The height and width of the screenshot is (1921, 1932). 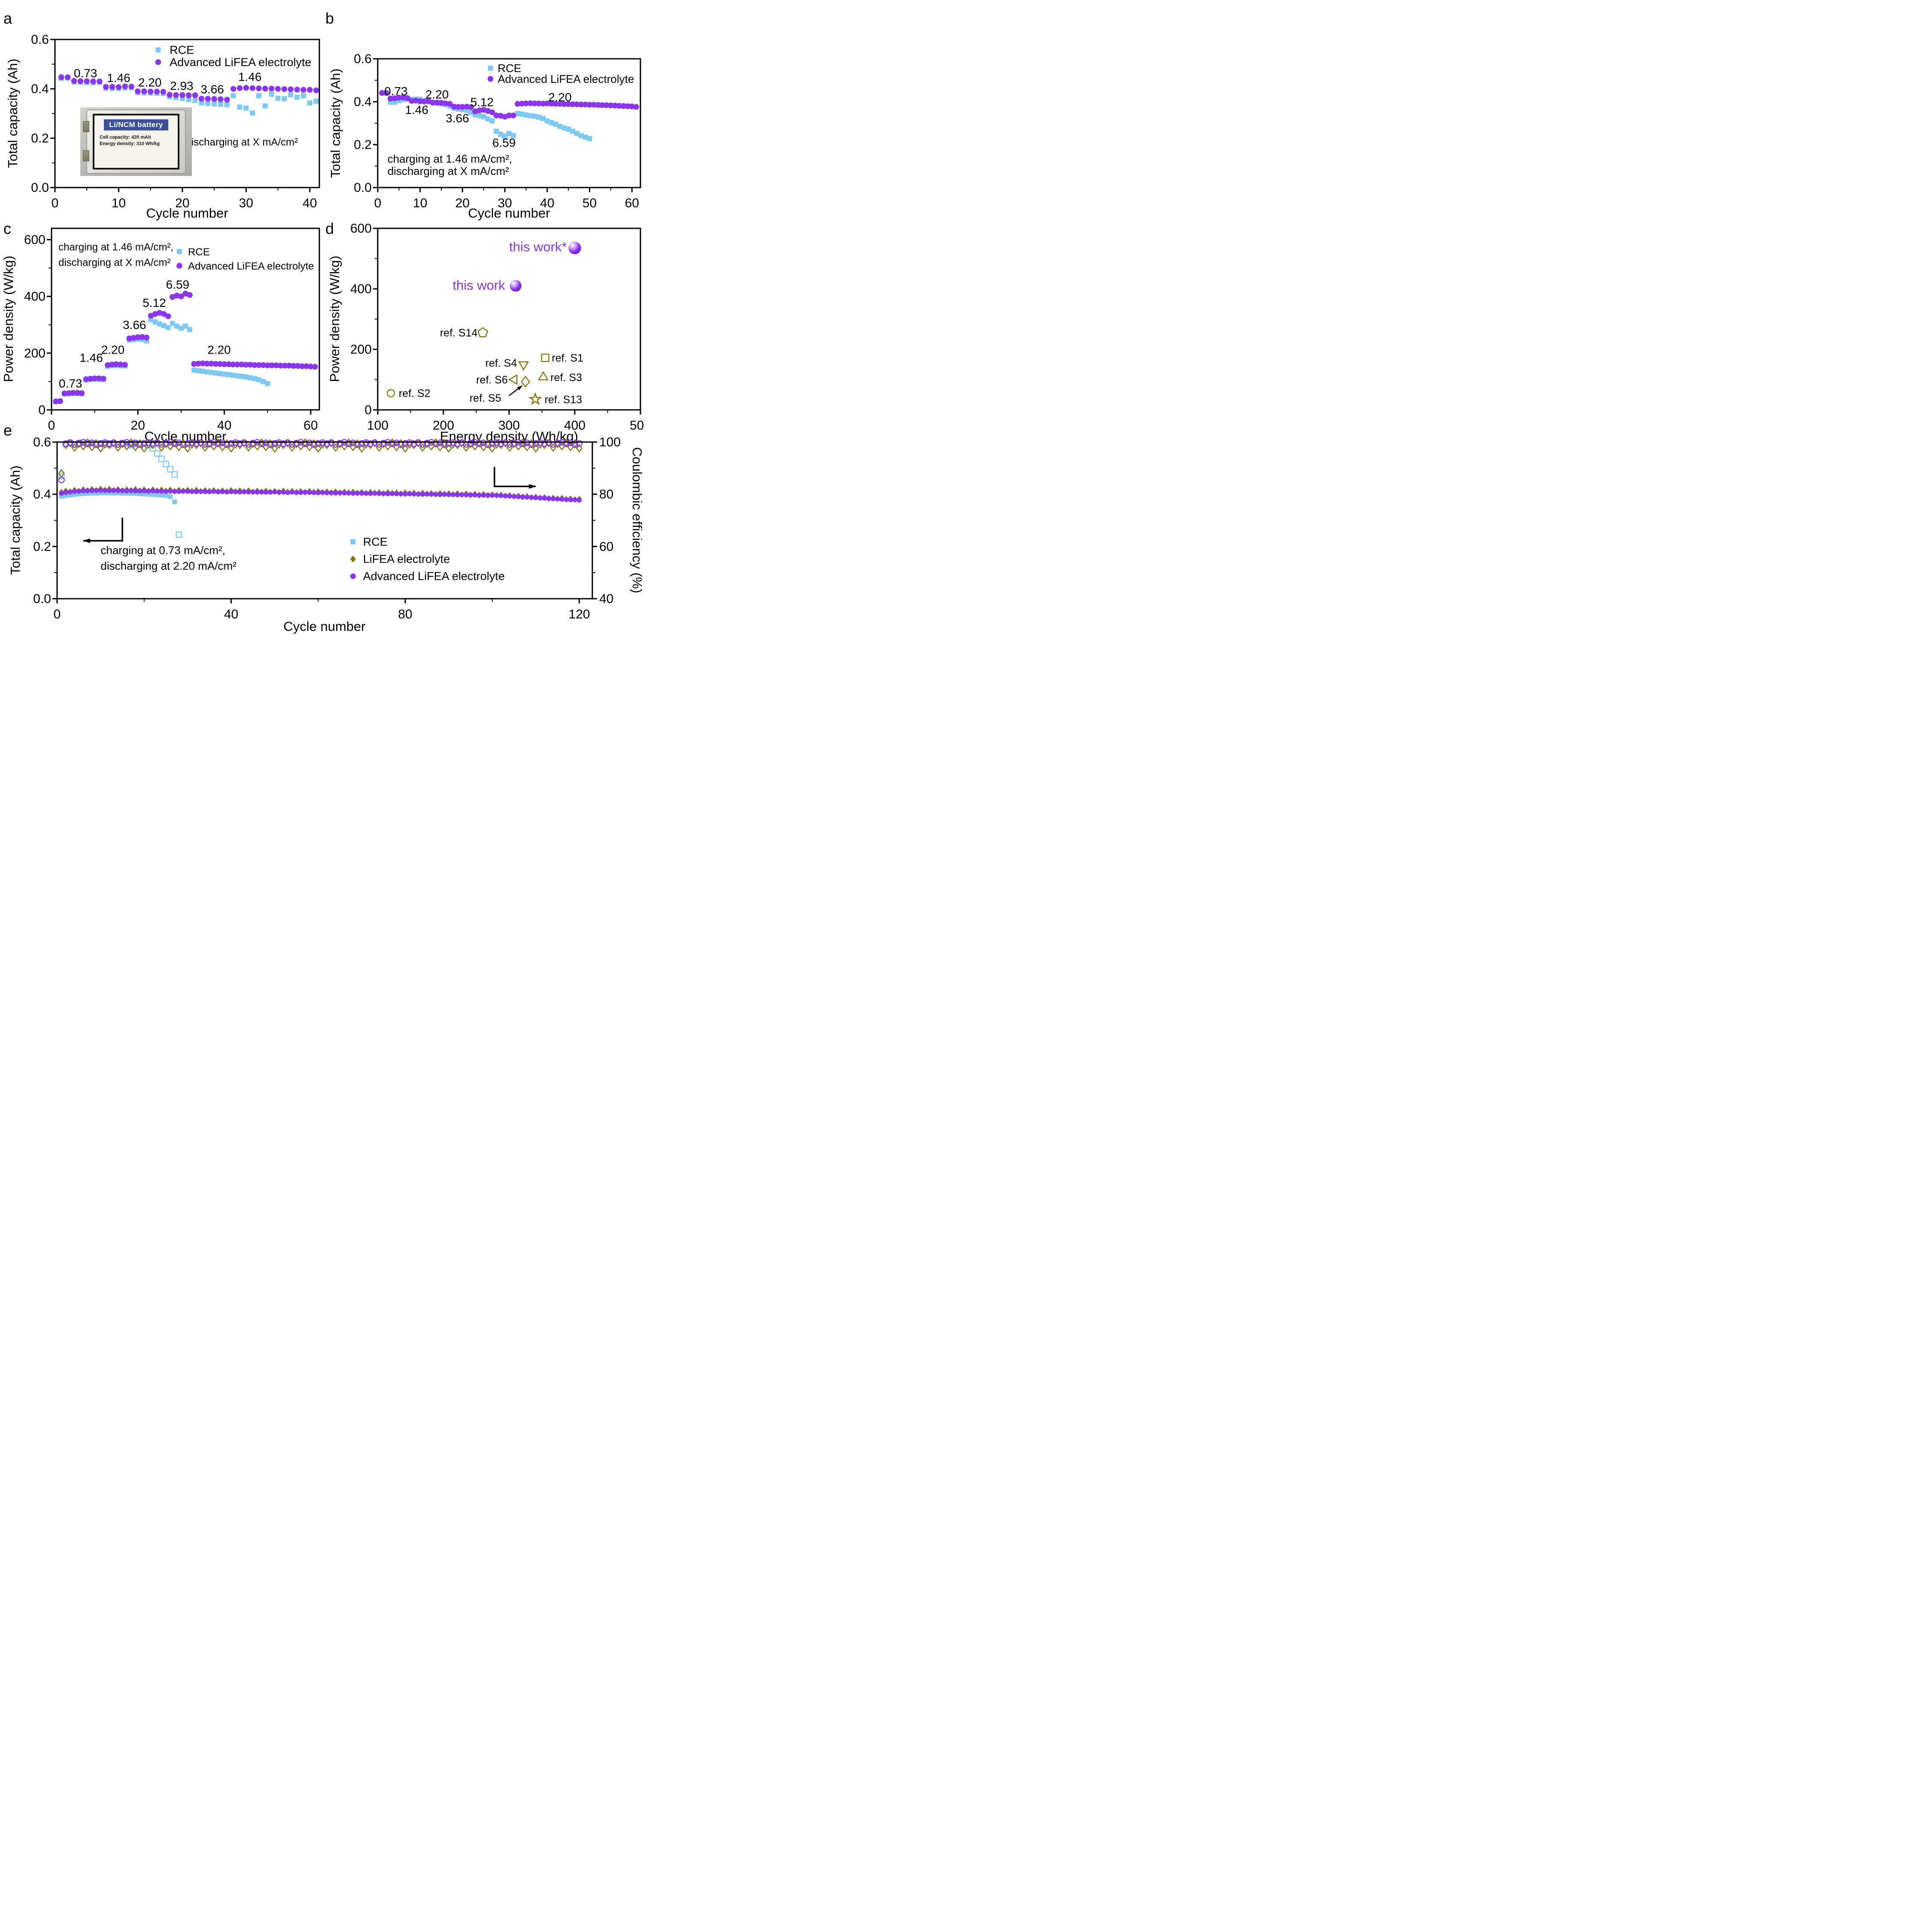 I want to click on svg-text: Coulombic efficiency (%), so click(x=637, y=520).